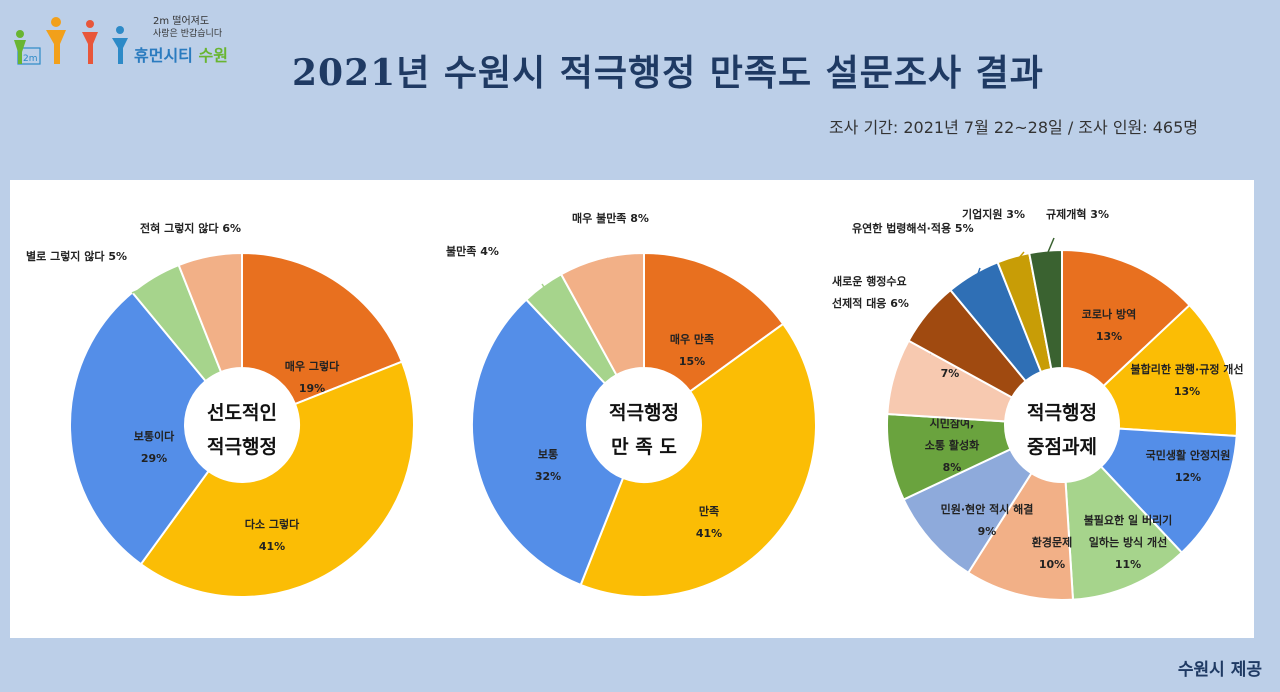  What do you see at coordinates (913, 228) in the screenshot?
I see `slice-label: 유연한 법령해석·적용 5%` at bounding box center [913, 228].